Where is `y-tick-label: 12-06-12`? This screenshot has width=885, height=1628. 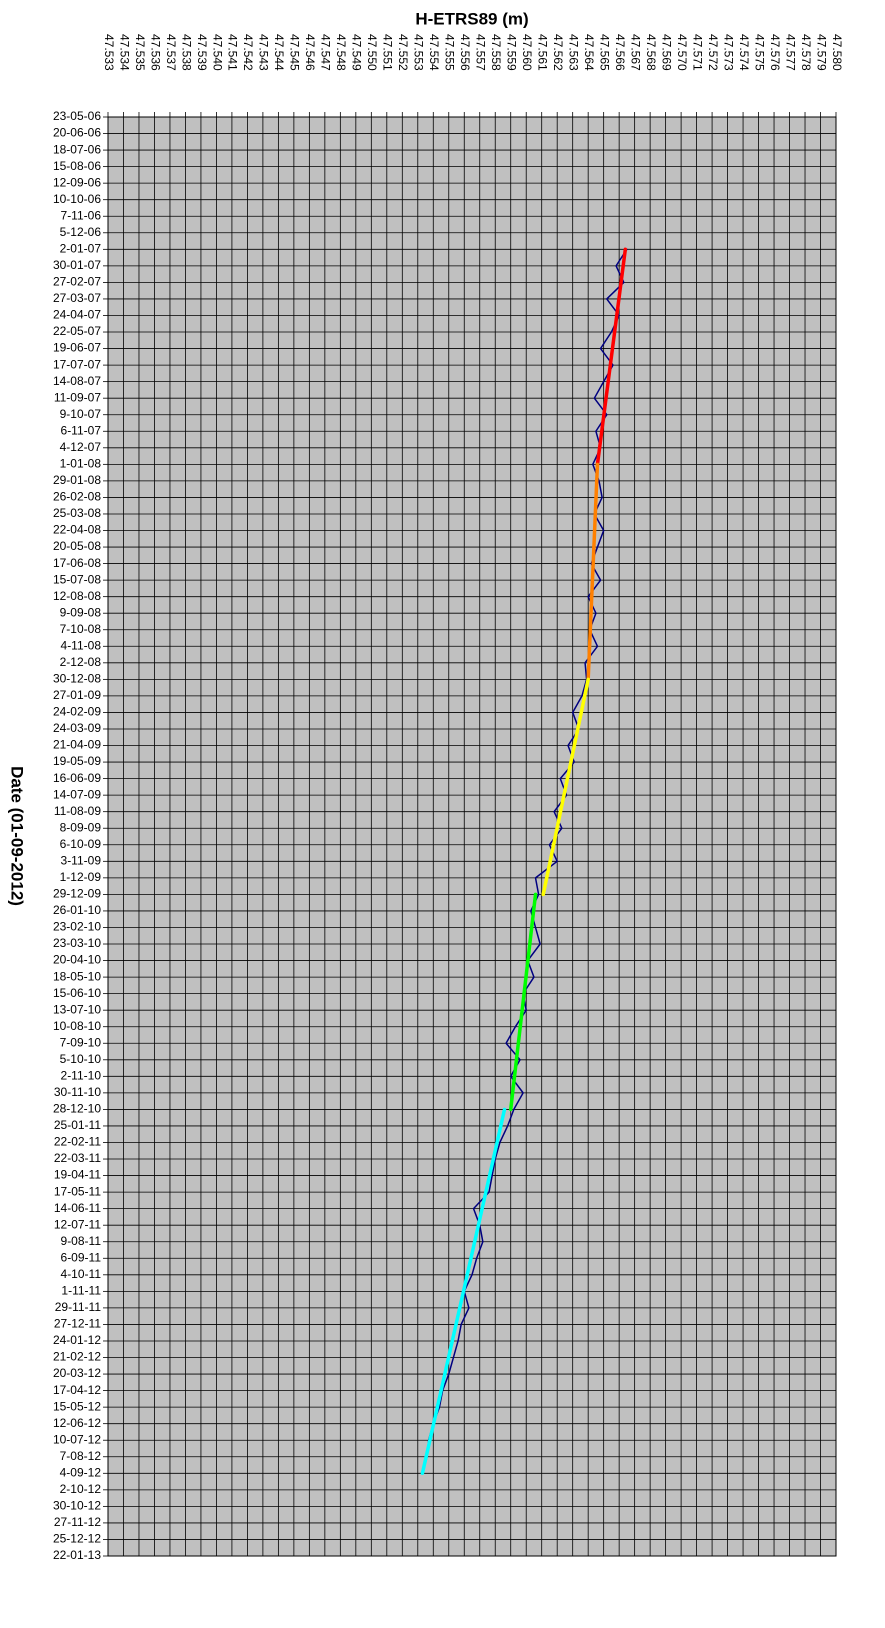
y-tick-label: 12-06-12 is located at coordinates (77, 1423).